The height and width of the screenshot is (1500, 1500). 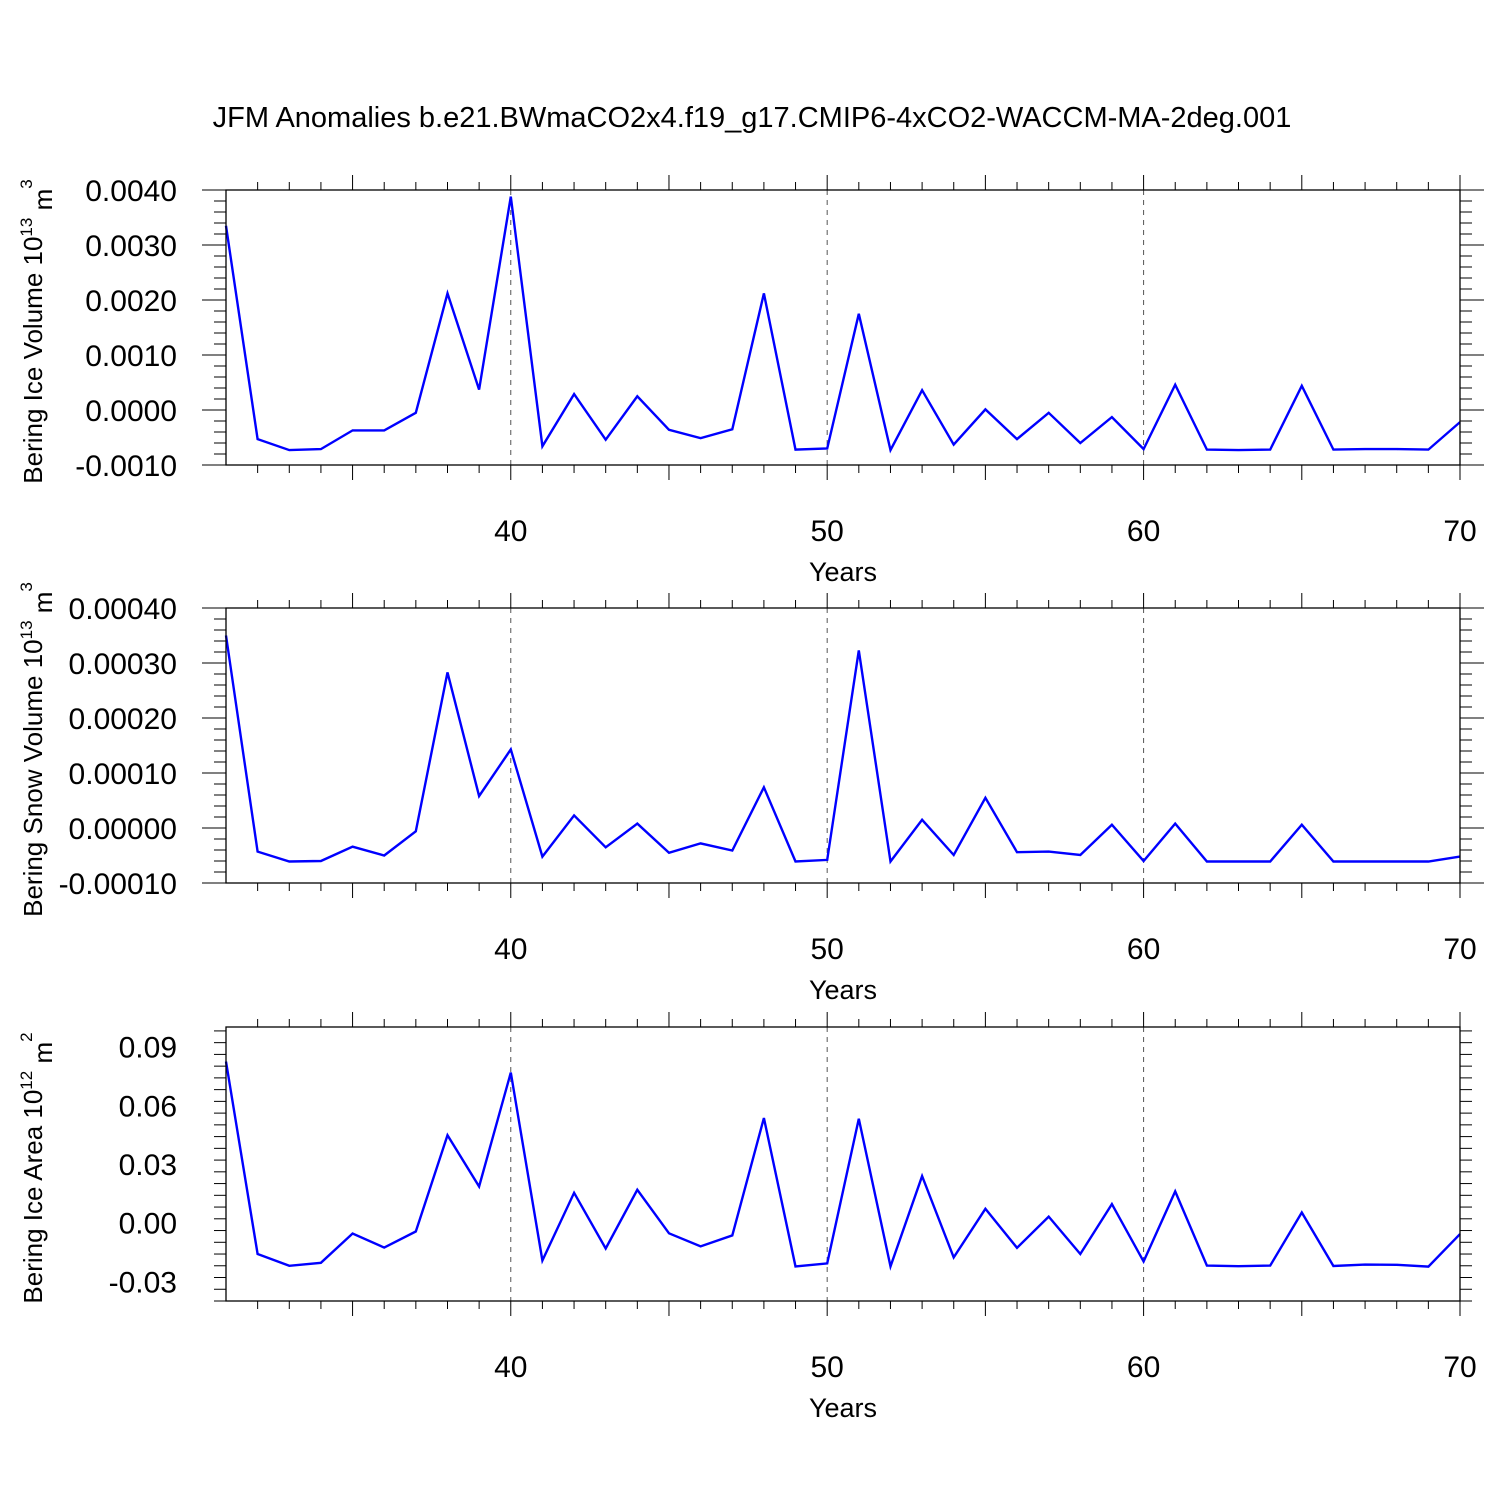 What do you see at coordinates (123, 664) in the screenshot?
I see `y-tick-label: 0.00030` at bounding box center [123, 664].